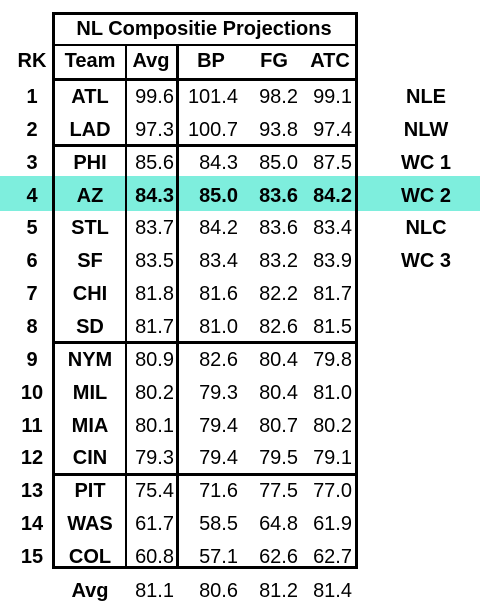 The width and height of the screenshot is (480, 612). I want to click on cell-atc: 99.1, so click(332, 97).